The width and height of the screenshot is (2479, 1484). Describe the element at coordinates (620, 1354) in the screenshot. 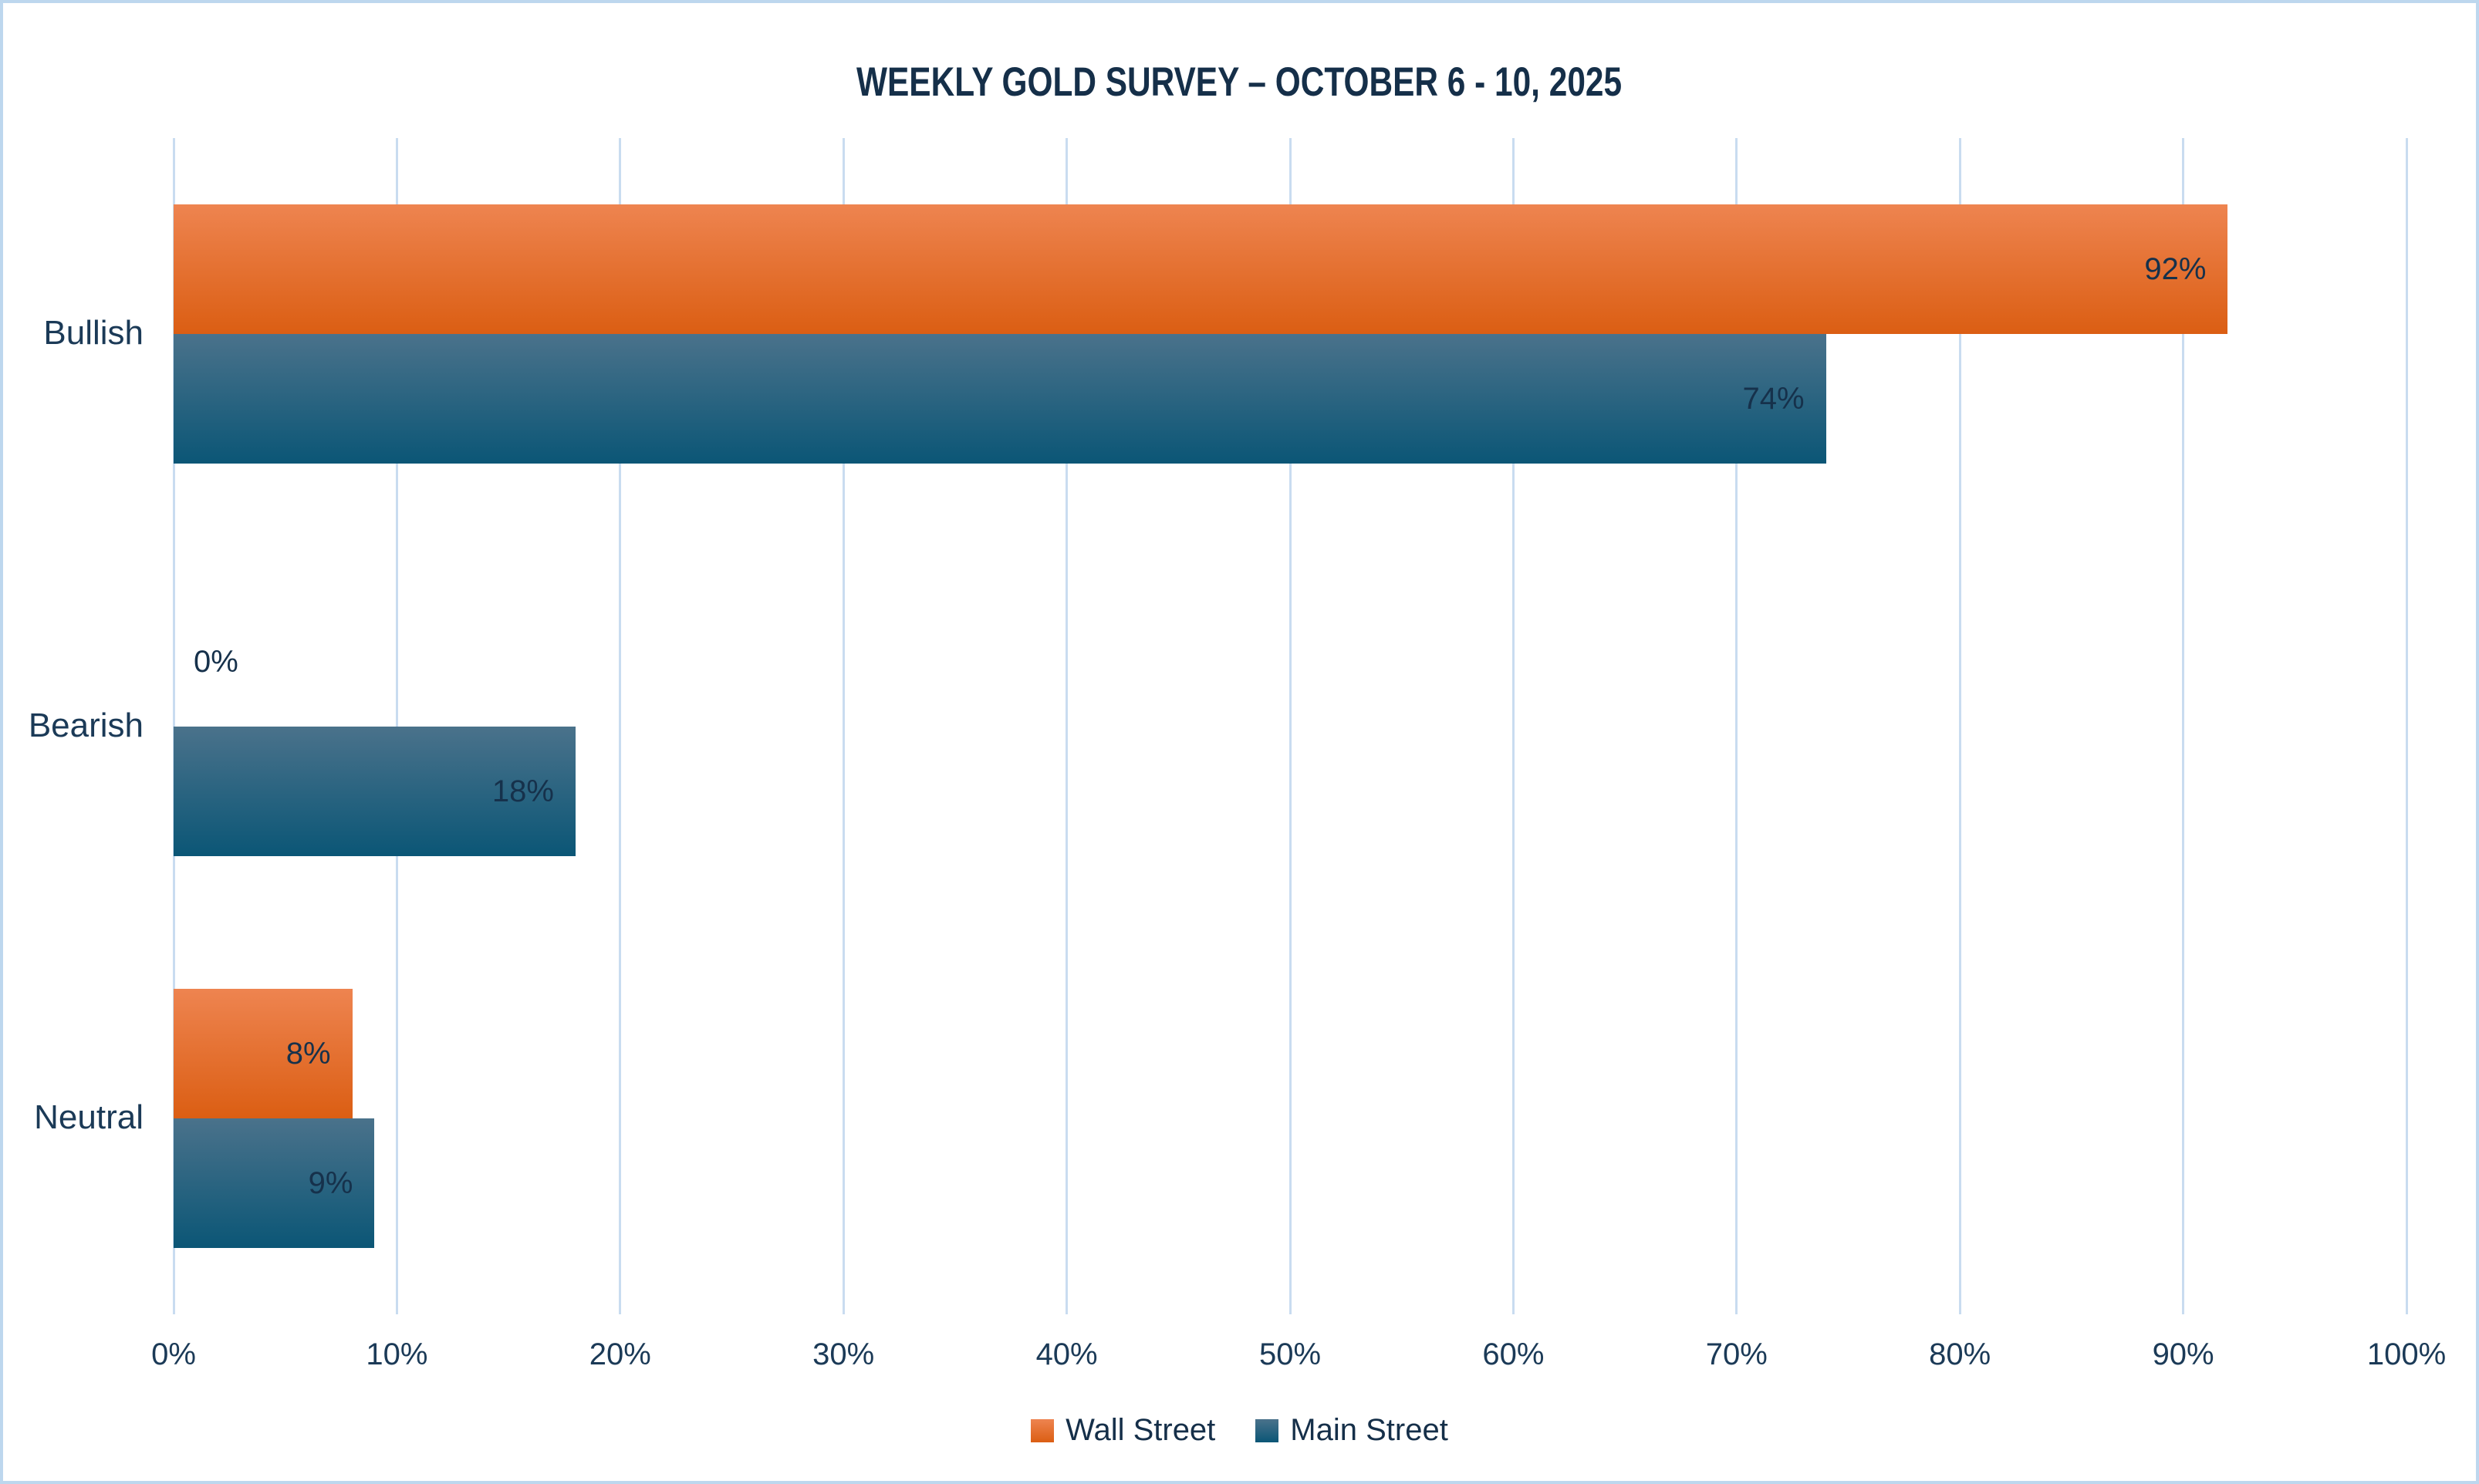

I see `x-tick-label: 20%` at that location.